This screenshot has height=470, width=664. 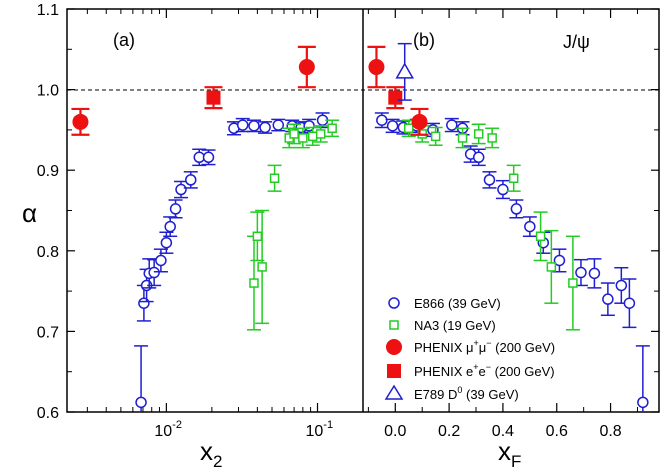 I want to click on x-axis-label-a: x2, so click(x=211, y=453).